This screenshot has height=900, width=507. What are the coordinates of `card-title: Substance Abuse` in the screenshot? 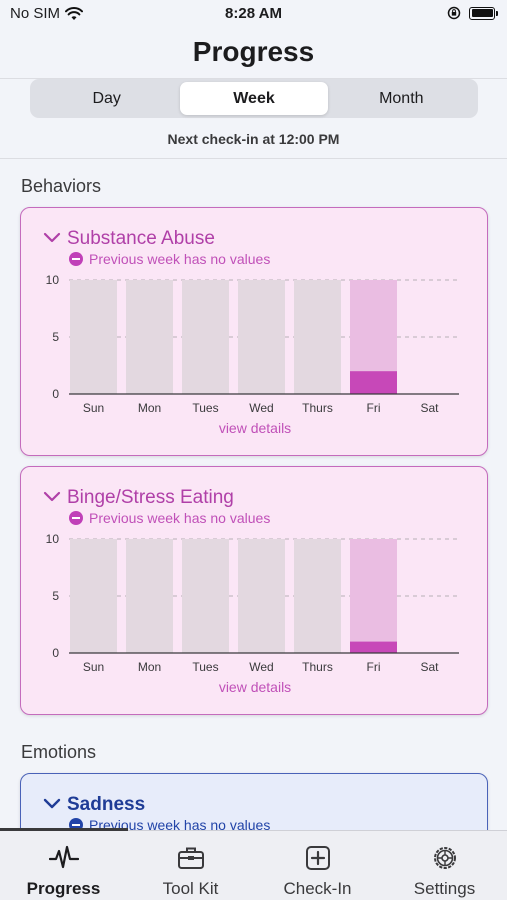 It's located at (141, 238).